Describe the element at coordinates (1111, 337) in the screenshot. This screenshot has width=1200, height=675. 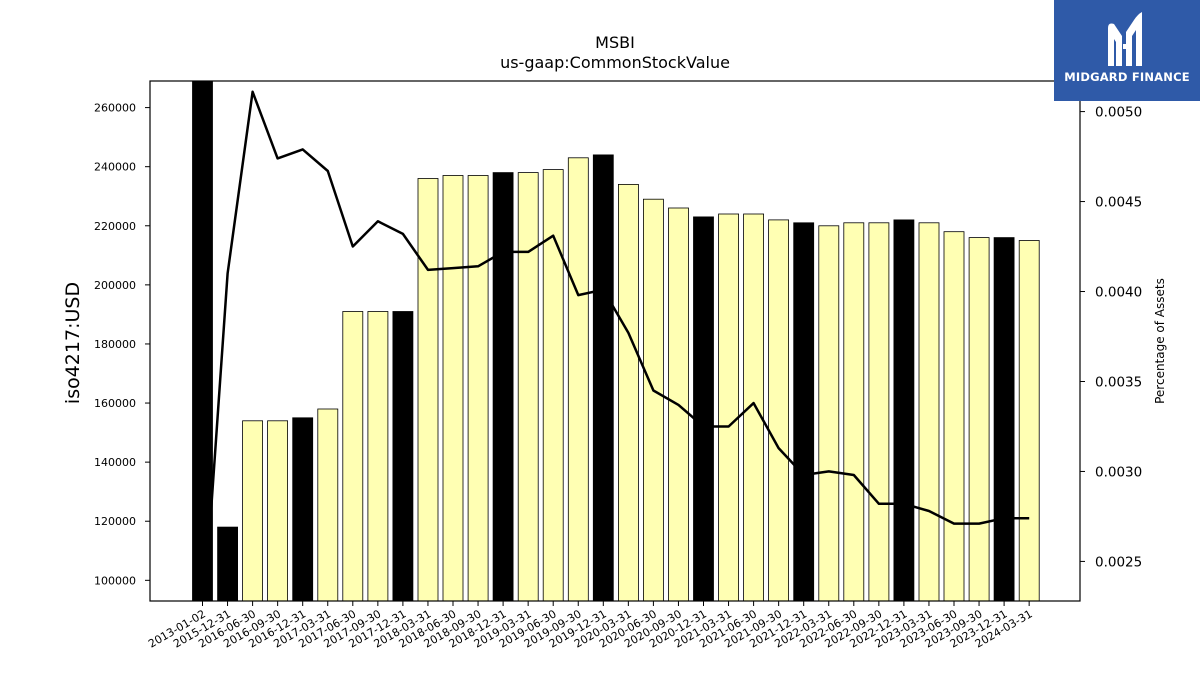
I see `right-axis: 0.0025 0.0030 0.0035 0.0040 0.0045 0.0050` at that location.